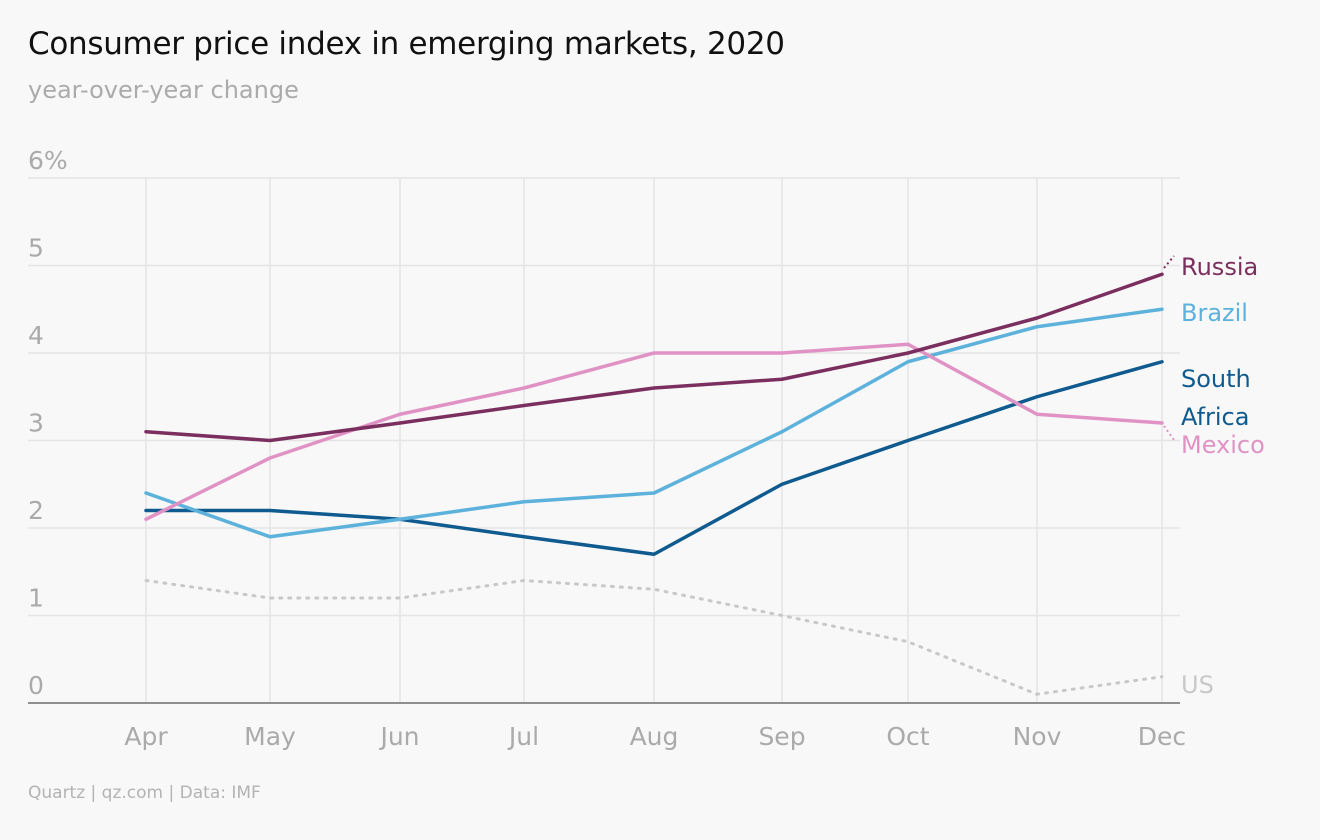  Describe the element at coordinates (36, 510) in the screenshot. I see `y-tick-label: 2` at that location.